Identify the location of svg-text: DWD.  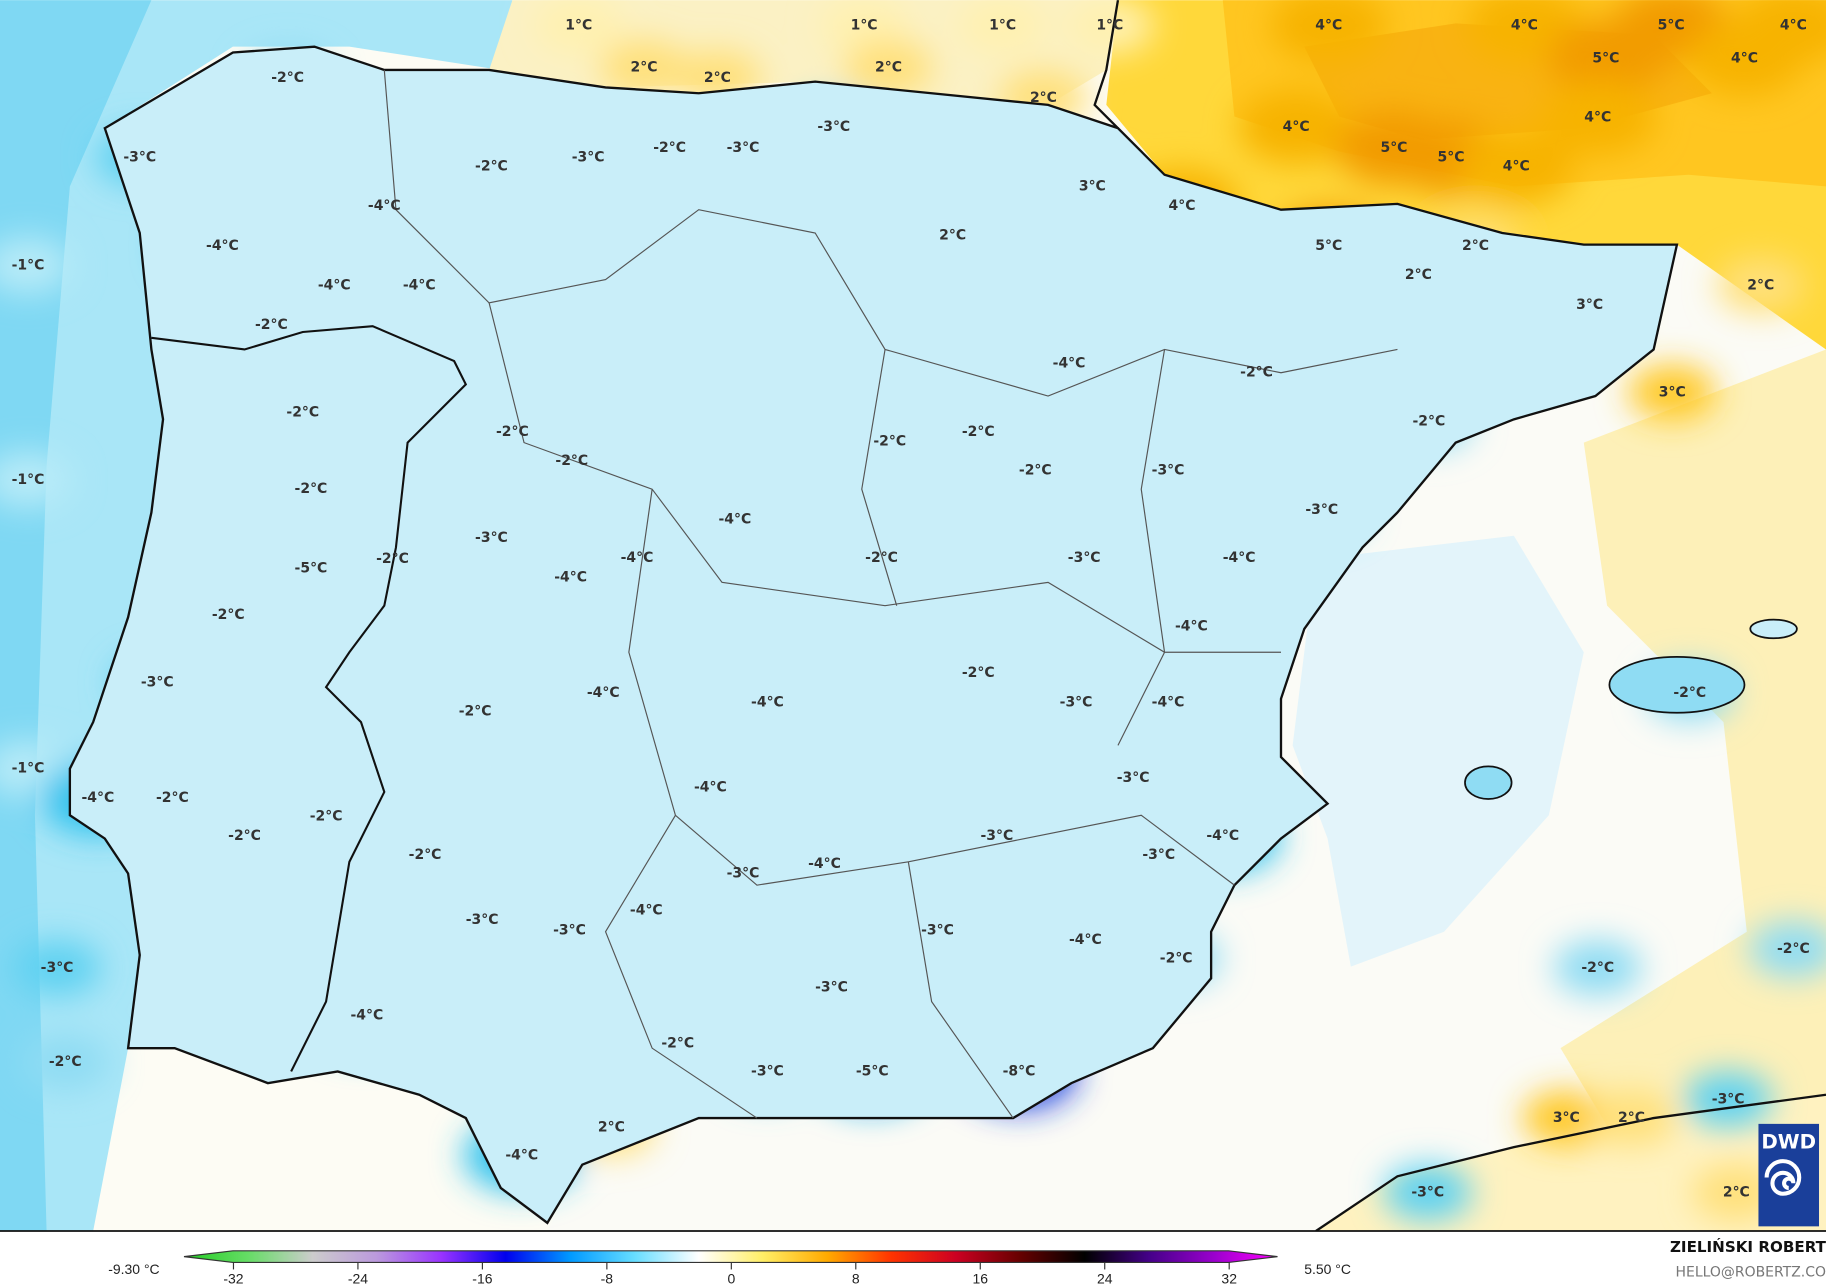
(1788, 1141).